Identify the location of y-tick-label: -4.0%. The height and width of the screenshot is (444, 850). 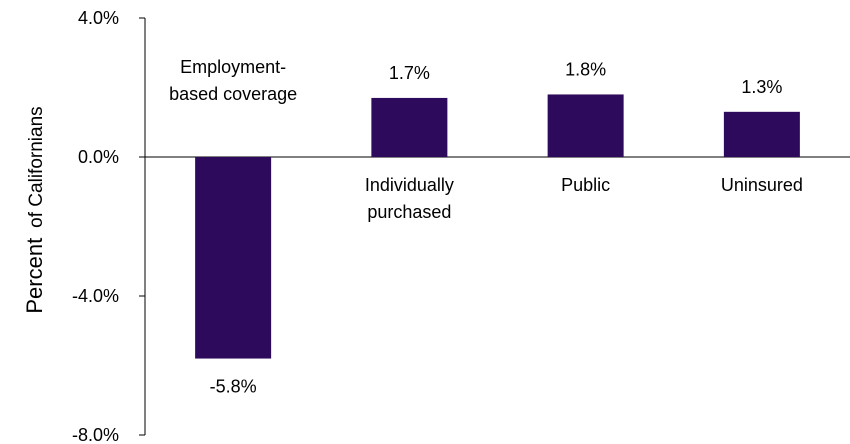
(95, 296).